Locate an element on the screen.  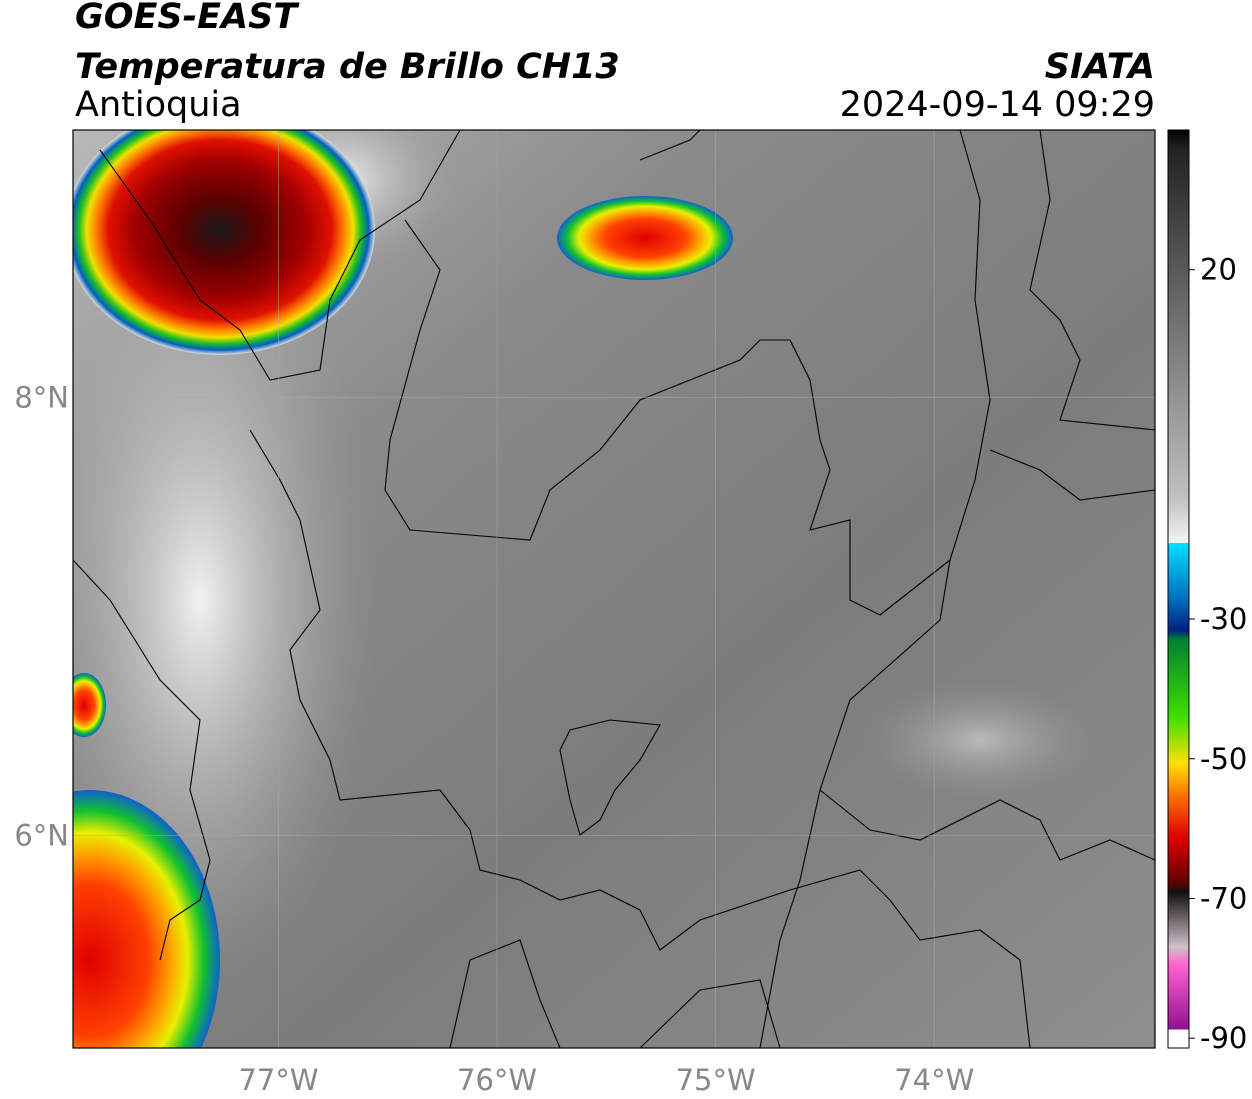
source: SIATA is located at coordinates (1100, 67).